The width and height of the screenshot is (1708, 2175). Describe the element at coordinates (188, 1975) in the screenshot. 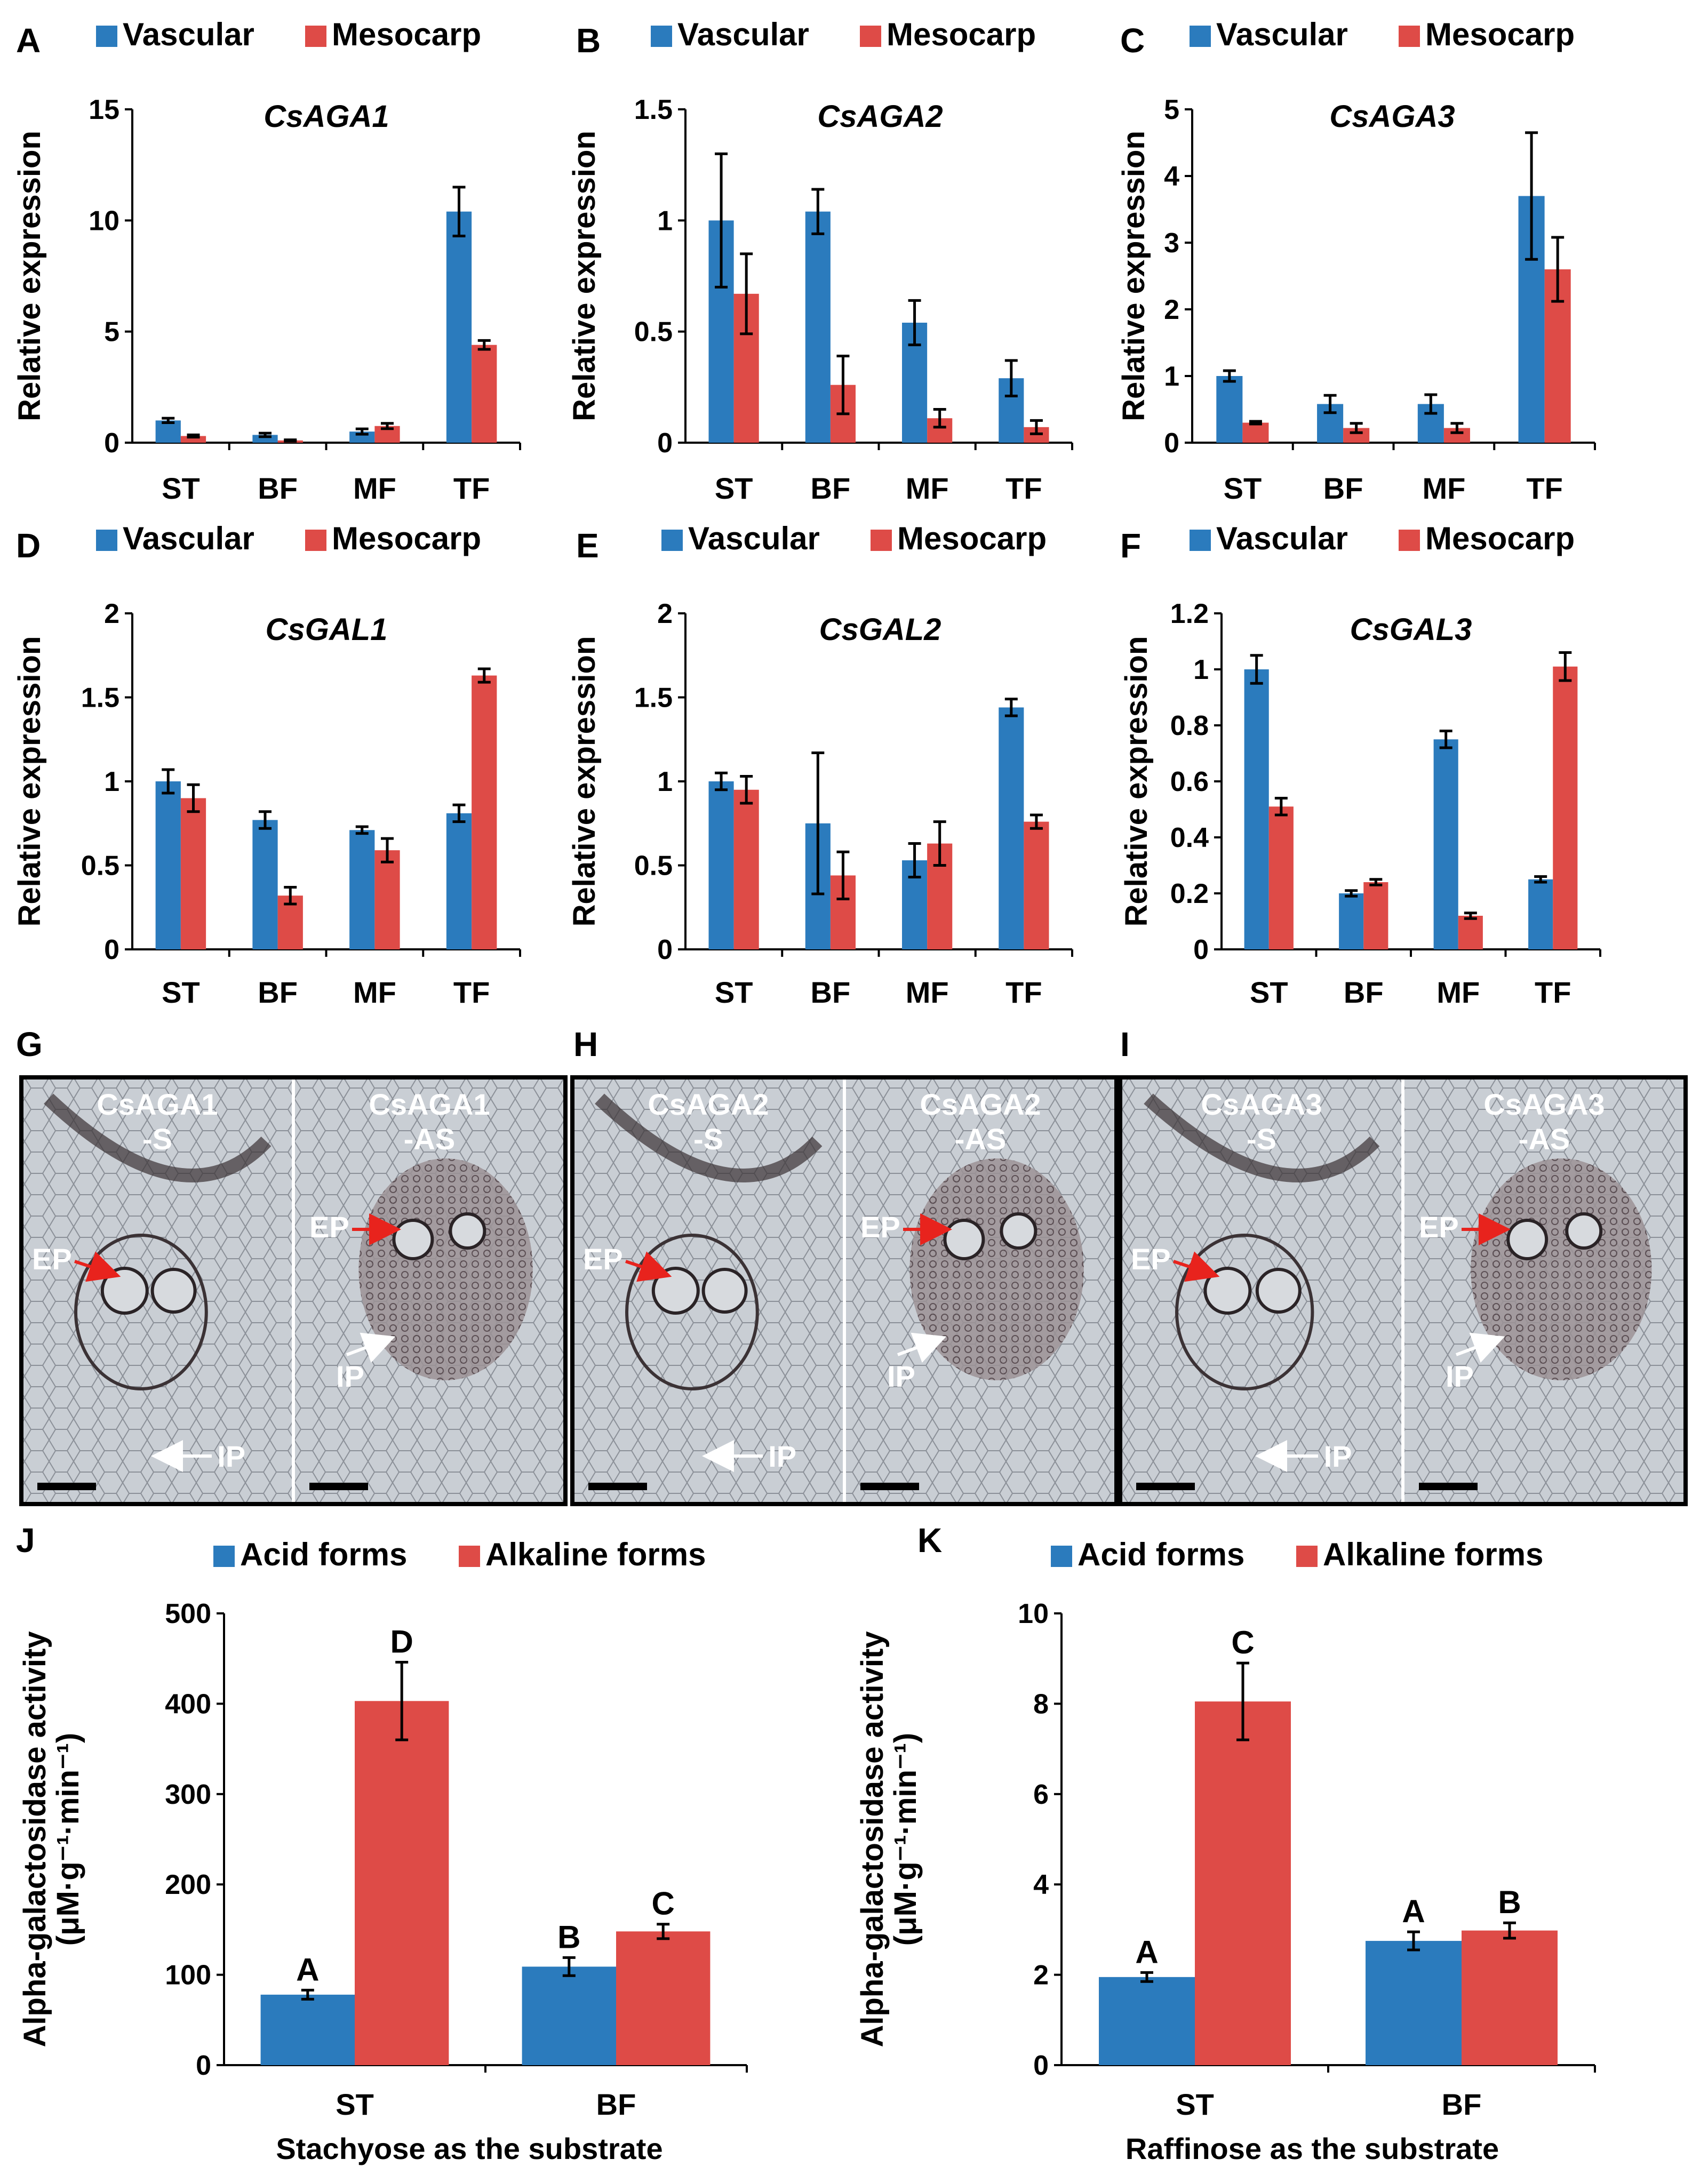

I see `y-tick-label: 100` at that location.